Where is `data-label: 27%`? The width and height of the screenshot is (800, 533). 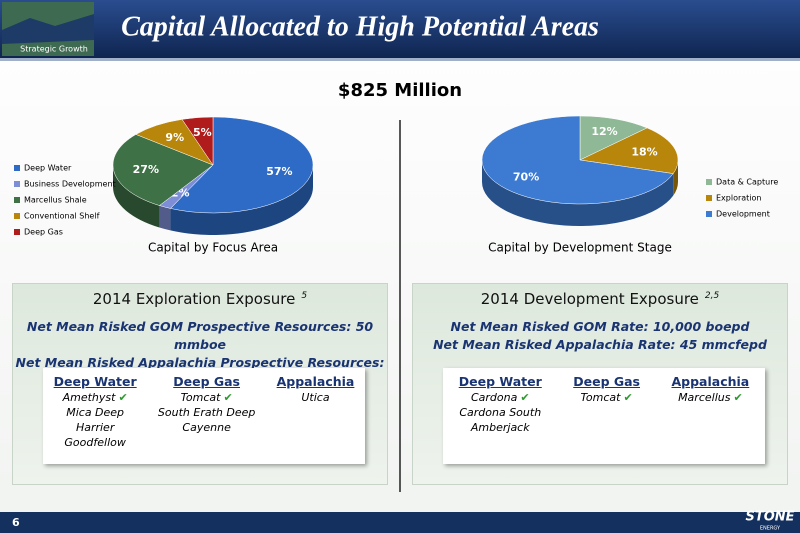
data-label: 27% is located at coordinates (146, 169).